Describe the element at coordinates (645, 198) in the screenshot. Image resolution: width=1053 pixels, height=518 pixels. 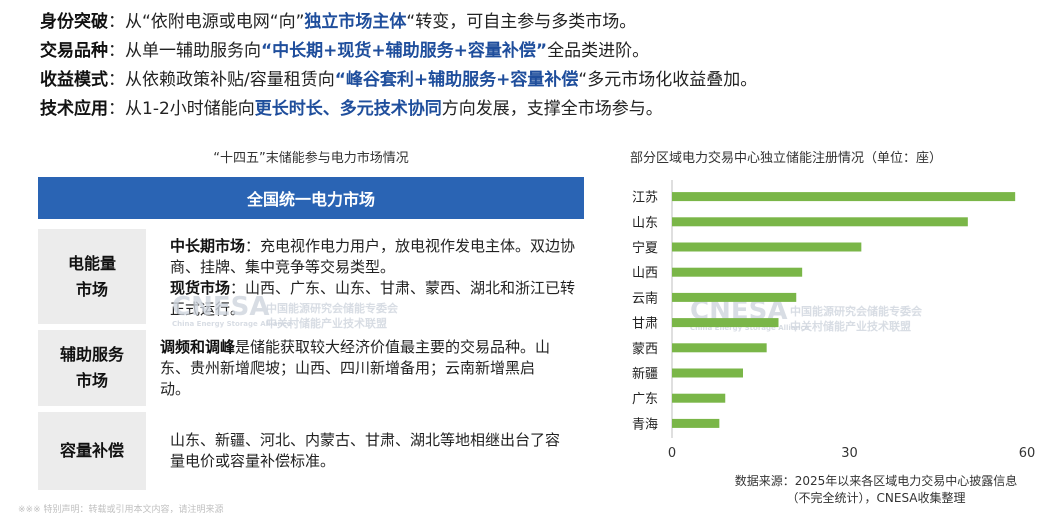
I see `category-label-江苏: 江苏` at that location.